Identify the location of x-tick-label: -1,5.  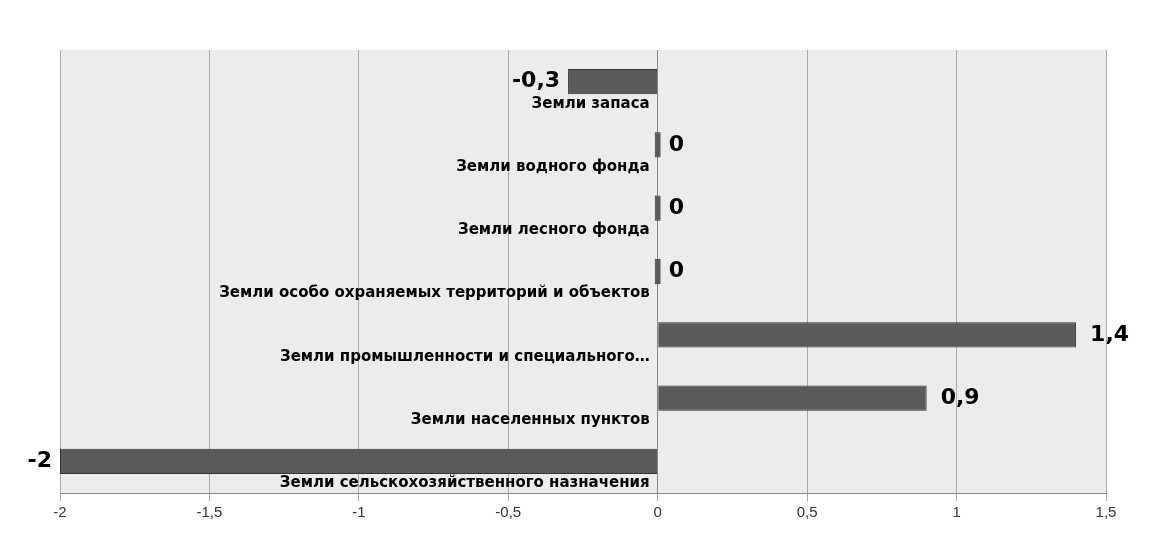
(209, 512).